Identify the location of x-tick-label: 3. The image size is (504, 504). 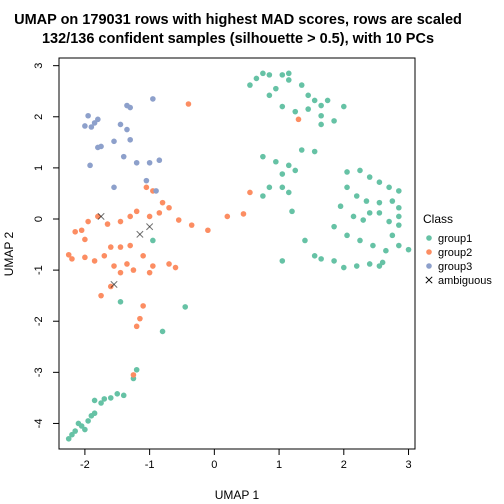
(408, 465).